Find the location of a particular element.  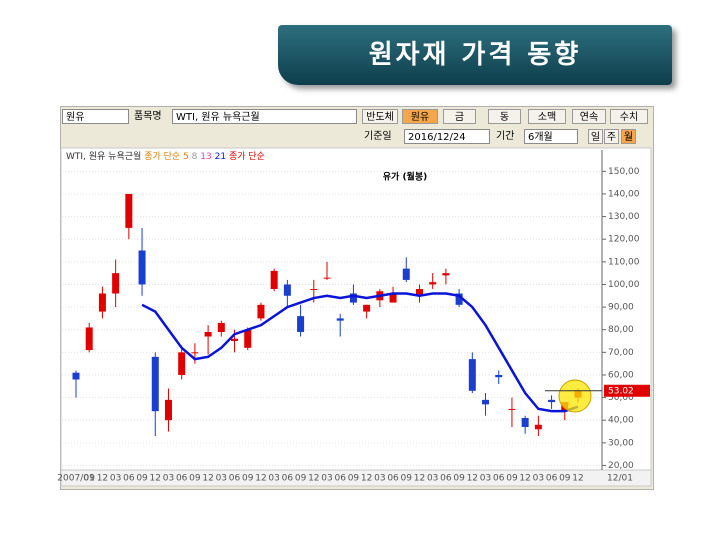

last-price-label: 53.02 is located at coordinates (621, 391).